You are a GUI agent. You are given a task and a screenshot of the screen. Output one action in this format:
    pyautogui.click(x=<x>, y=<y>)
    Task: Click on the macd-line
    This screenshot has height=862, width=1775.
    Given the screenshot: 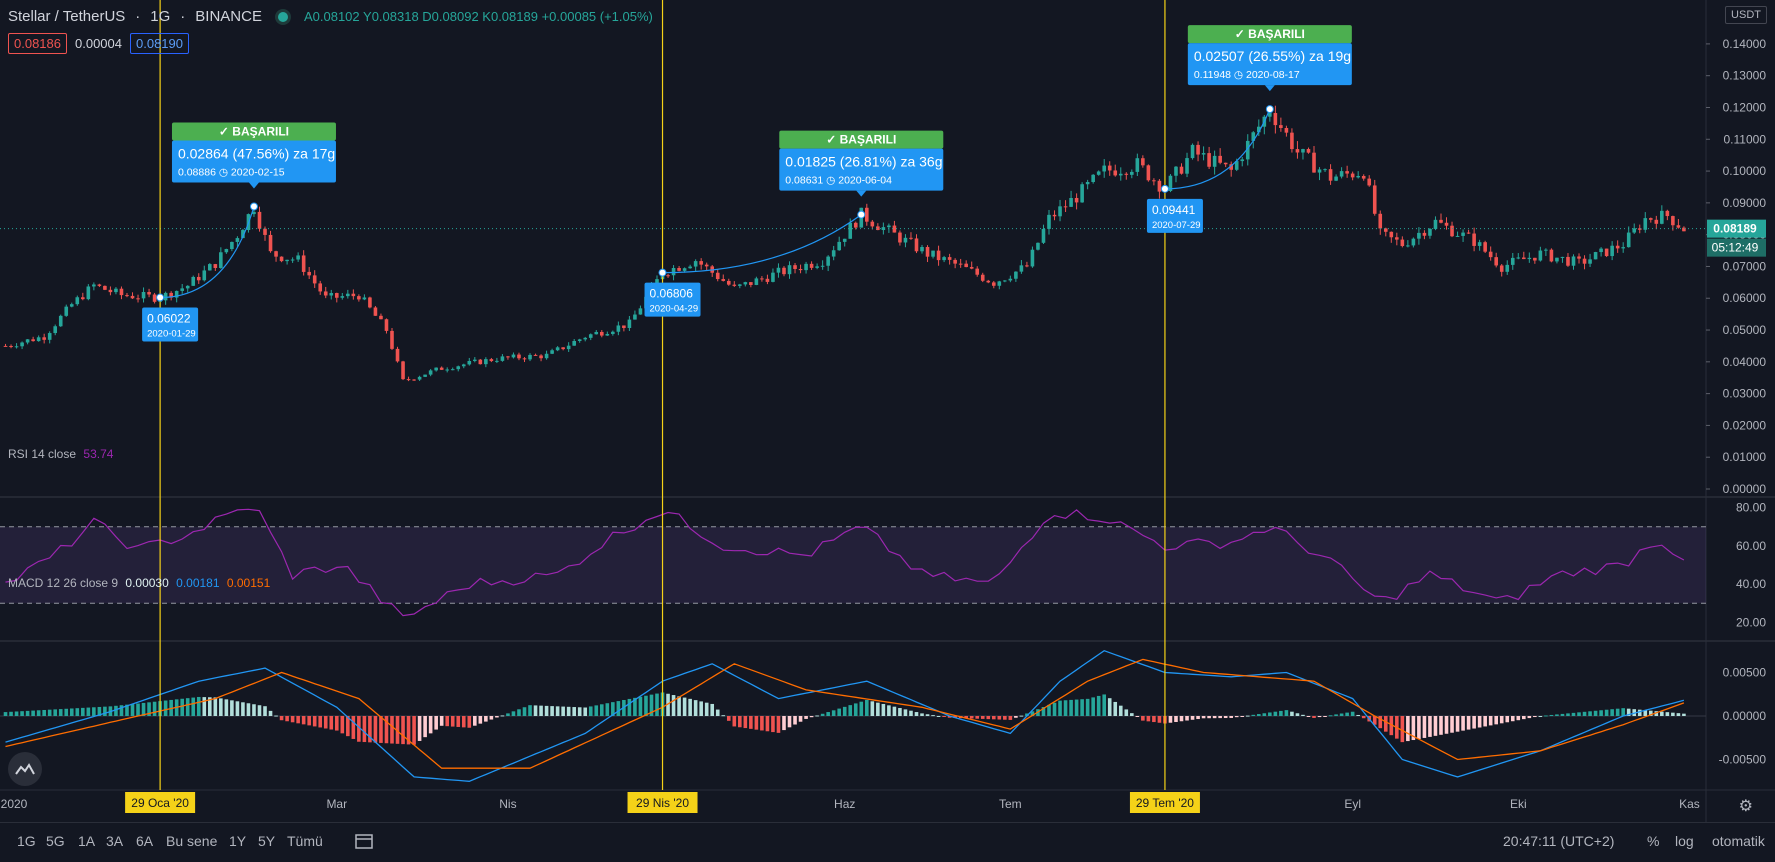 What is the action you would take?
    pyautogui.click(x=845, y=715)
    